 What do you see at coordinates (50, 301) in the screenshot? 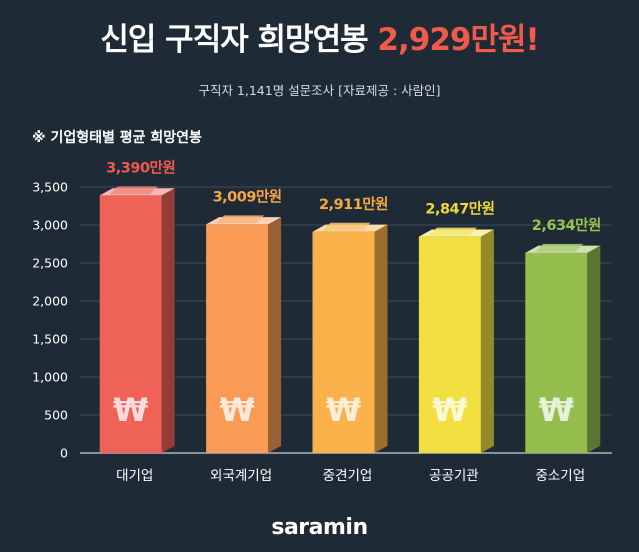
I see `y-tick-label: 2,000` at bounding box center [50, 301].